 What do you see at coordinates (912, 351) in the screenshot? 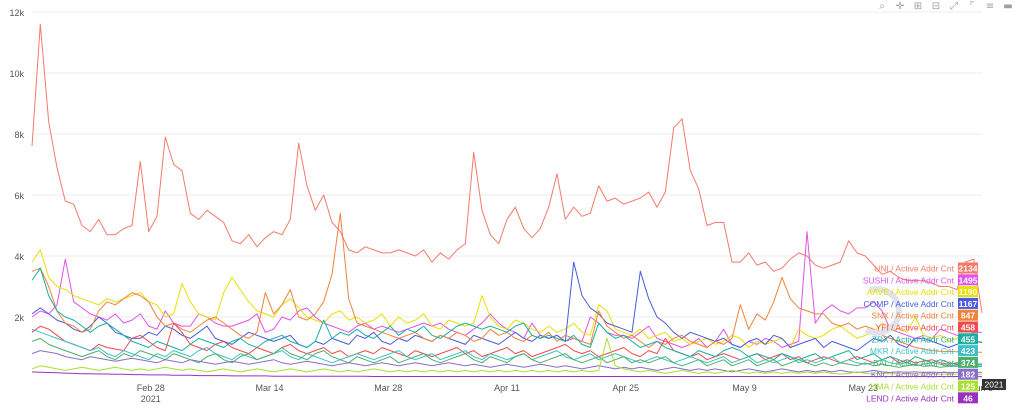
I see `series-name-label: MKR / Active Addr Cnt` at bounding box center [912, 351].